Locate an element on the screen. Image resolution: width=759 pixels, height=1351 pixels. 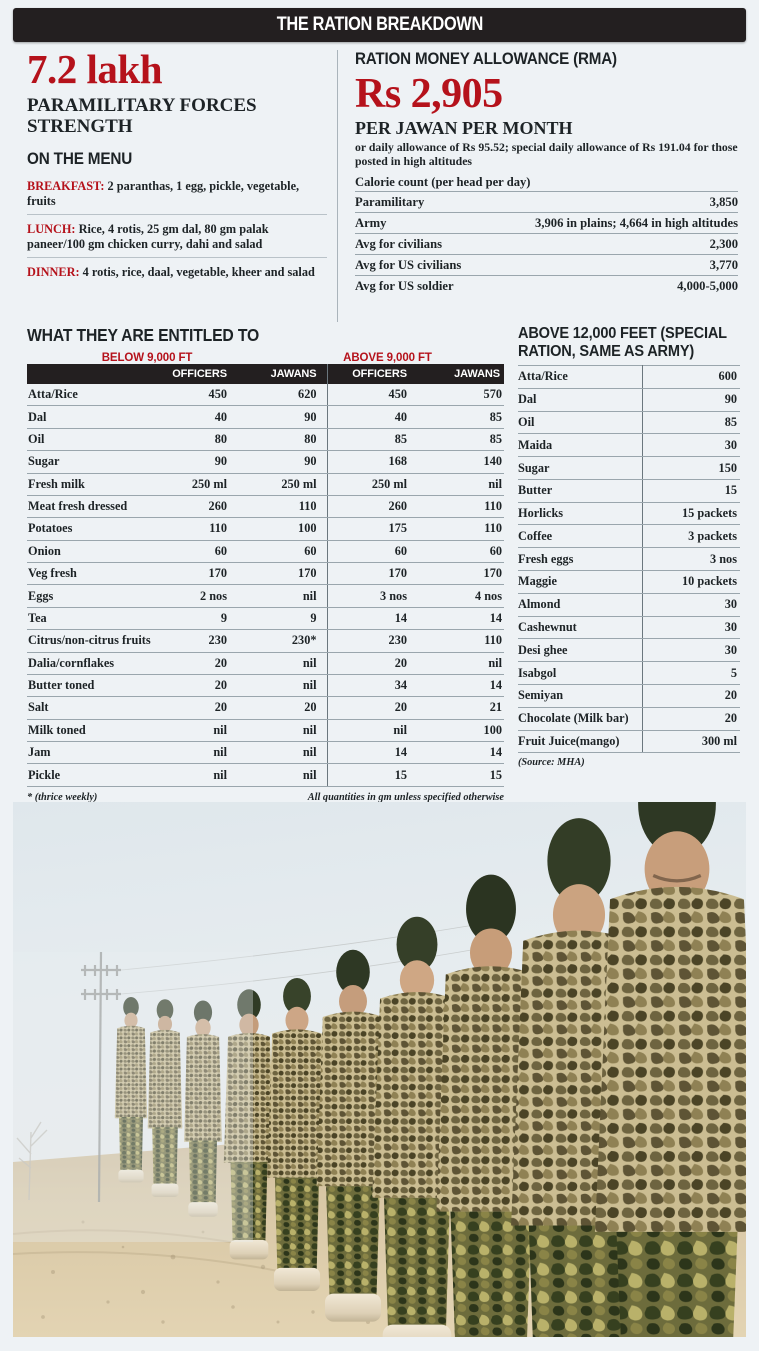
entitlement-cell-item: Atta/Rice is located at coordinates (87, 395).